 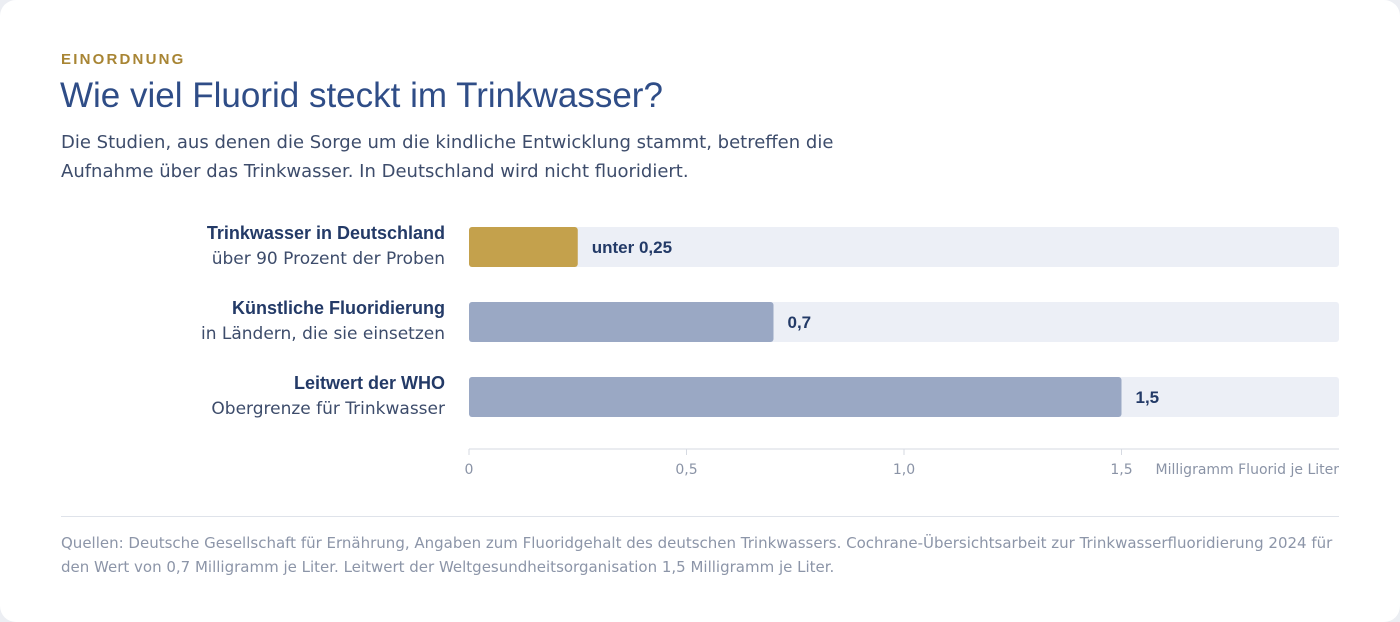 What do you see at coordinates (123, 59) in the screenshot?
I see `kicker: EINORDNUNG` at bounding box center [123, 59].